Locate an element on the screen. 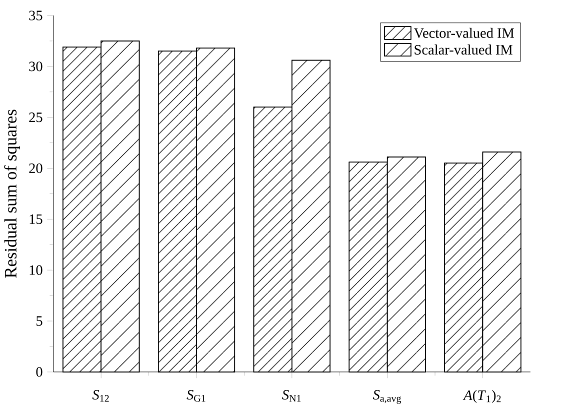 This screenshot has width=580, height=412. y-tick-label: 20 is located at coordinates (35, 168).